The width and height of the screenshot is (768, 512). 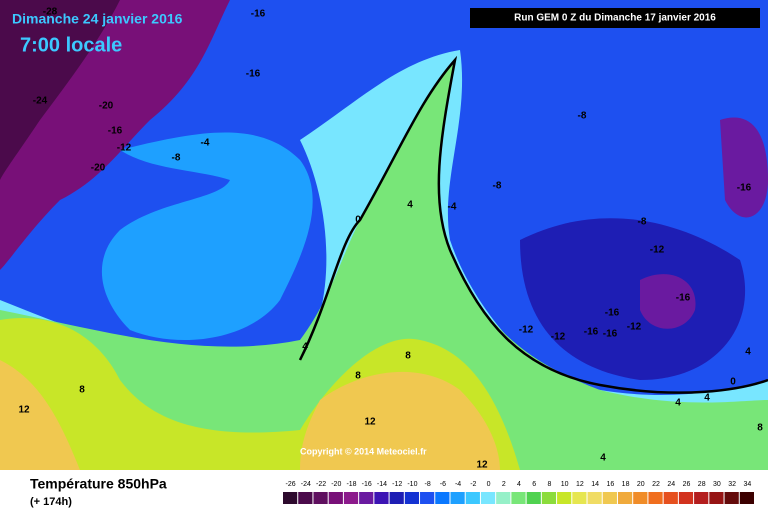 What do you see at coordinates (321, 484) in the screenshot?
I see `legend-label: -22` at bounding box center [321, 484].